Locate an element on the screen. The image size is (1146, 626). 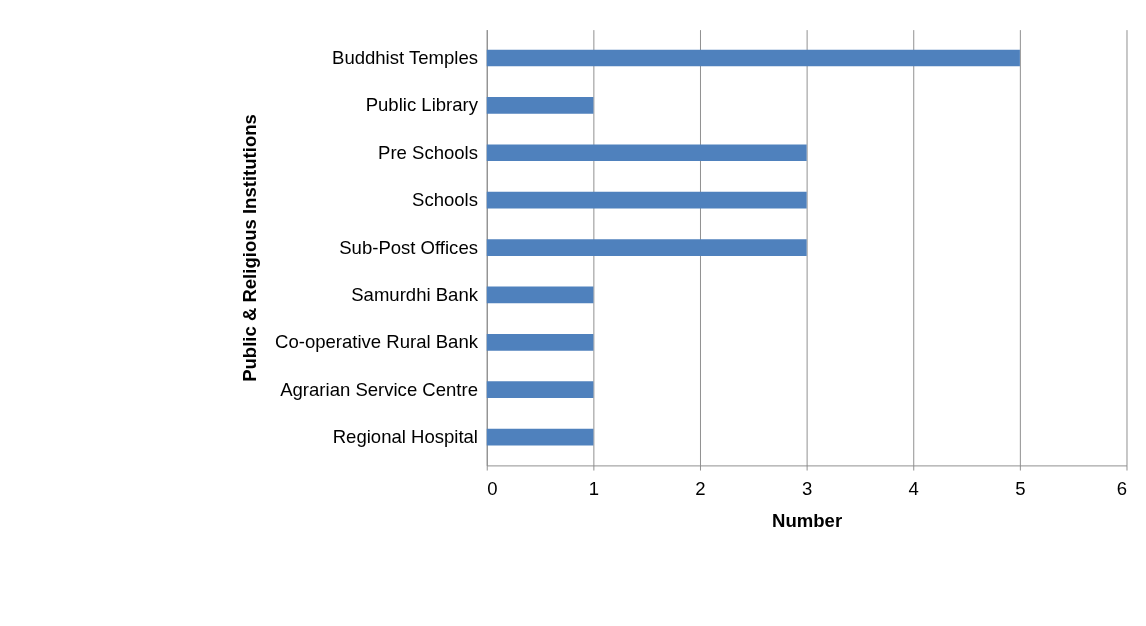
x-tick-label: 5 is located at coordinates (1020, 488).